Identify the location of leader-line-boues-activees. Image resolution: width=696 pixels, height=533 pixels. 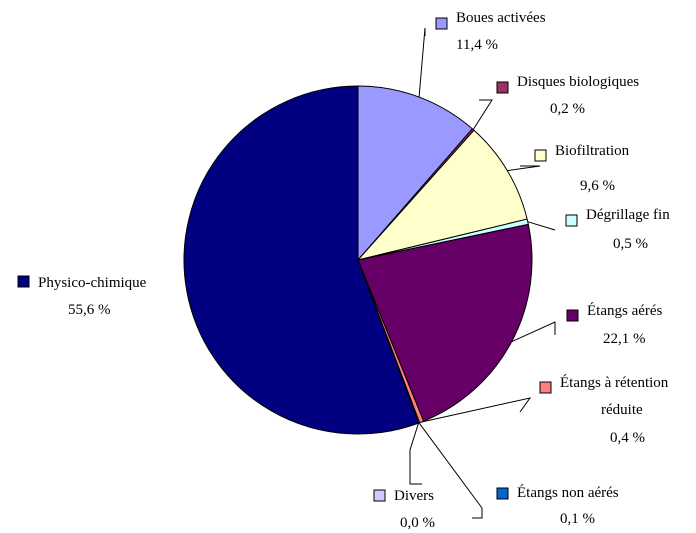
(422, 62).